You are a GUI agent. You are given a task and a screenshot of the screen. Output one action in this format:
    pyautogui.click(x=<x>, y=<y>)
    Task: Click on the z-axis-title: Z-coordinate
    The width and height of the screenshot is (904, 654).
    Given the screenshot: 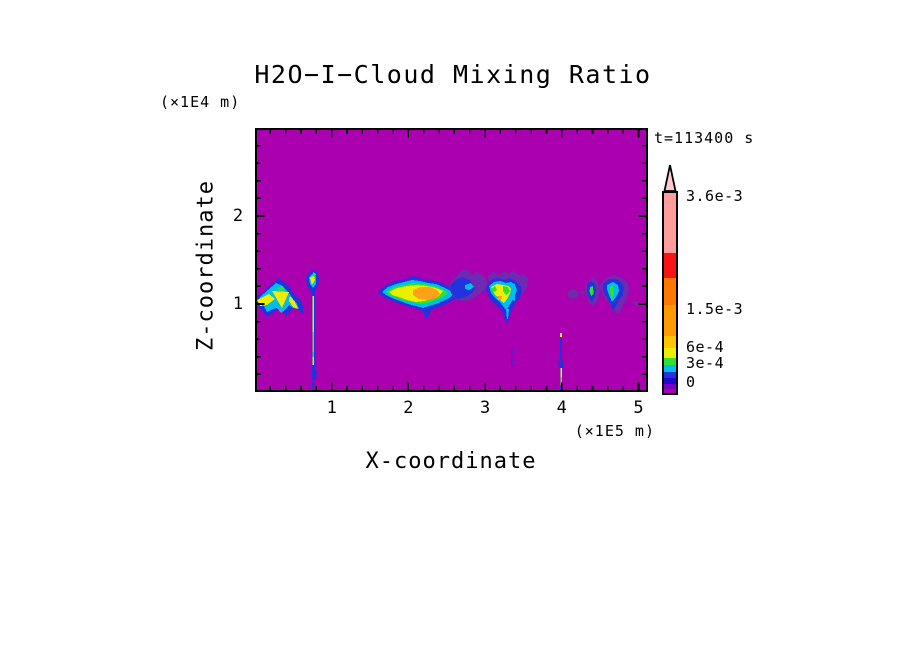 What is the action you would take?
    pyautogui.click(x=206, y=265)
    